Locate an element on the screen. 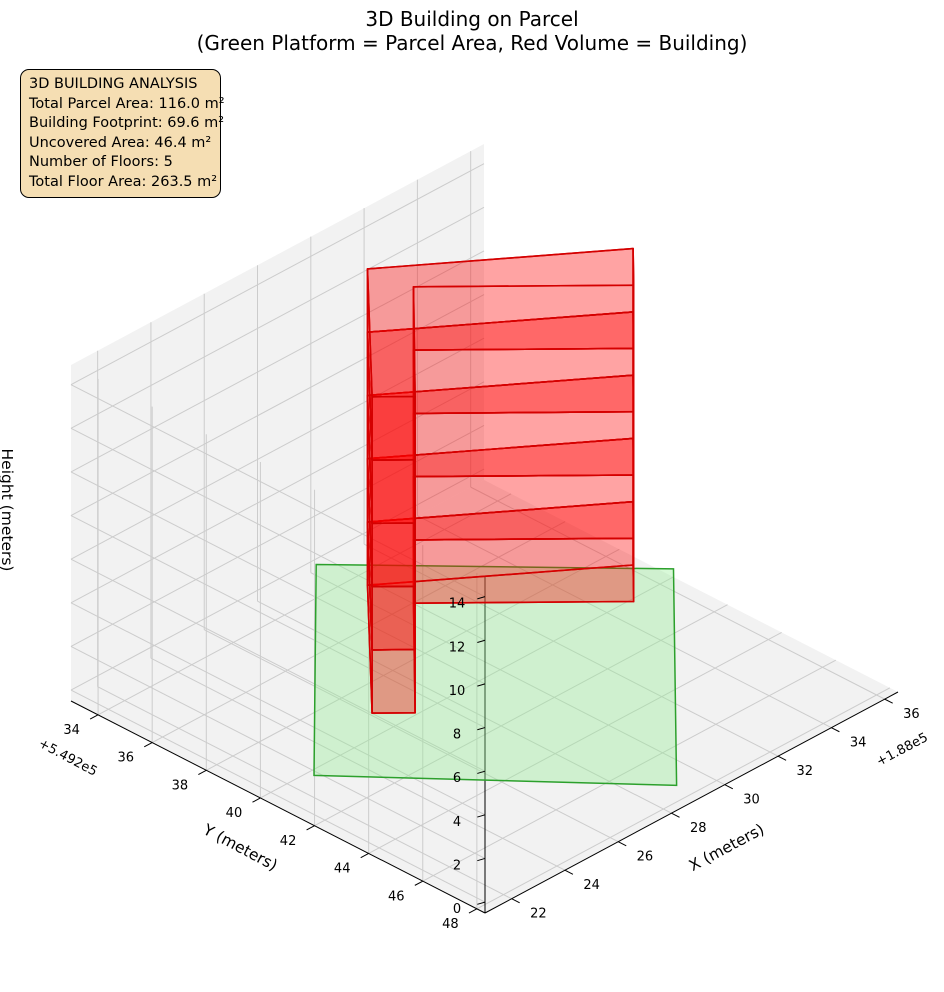 The width and height of the screenshot is (944, 992). z-tick-label: 4 is located at coordinates (457, 822).